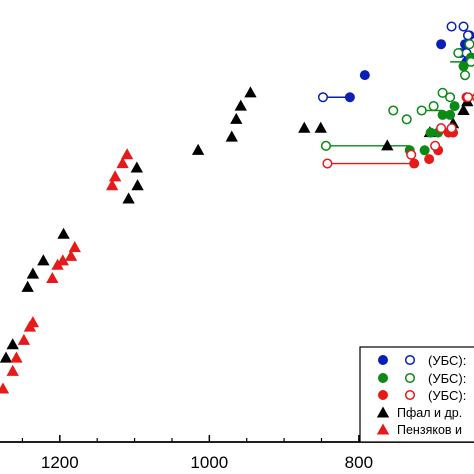 This screenshot has width=474, height=474. I want to click on x-tick-label: 1000, so click(209, 462).